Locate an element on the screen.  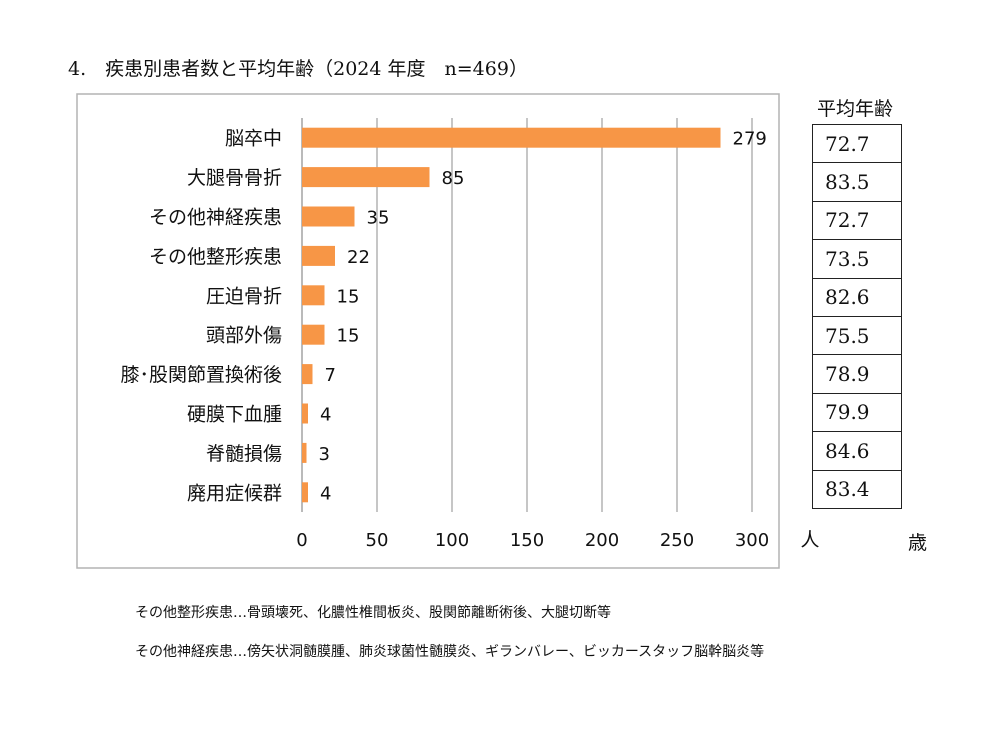
age-value: 83.4 is located at coordinates (857, 489).